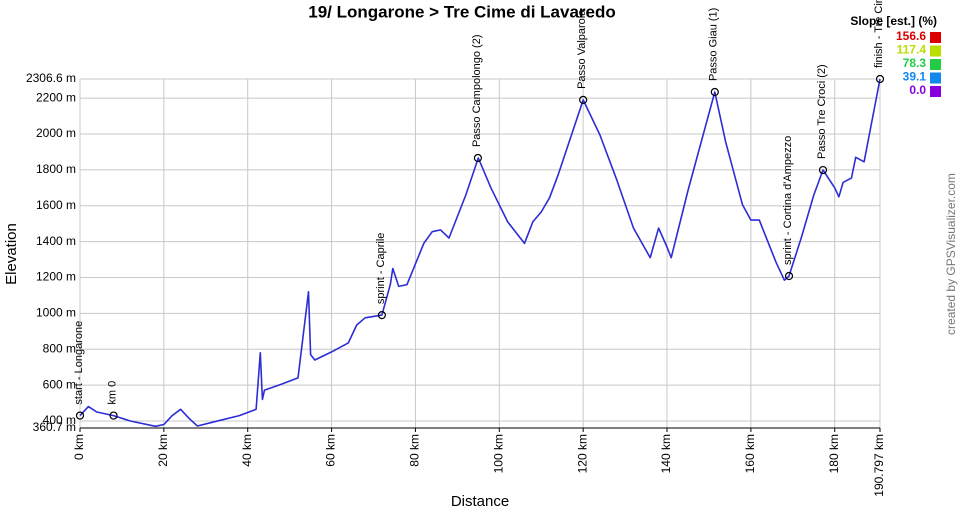  What do you see at coordinates (415, 450) in the screenshot?
I see `x-tick-label: 80 km` at bounding box center [415, 450].